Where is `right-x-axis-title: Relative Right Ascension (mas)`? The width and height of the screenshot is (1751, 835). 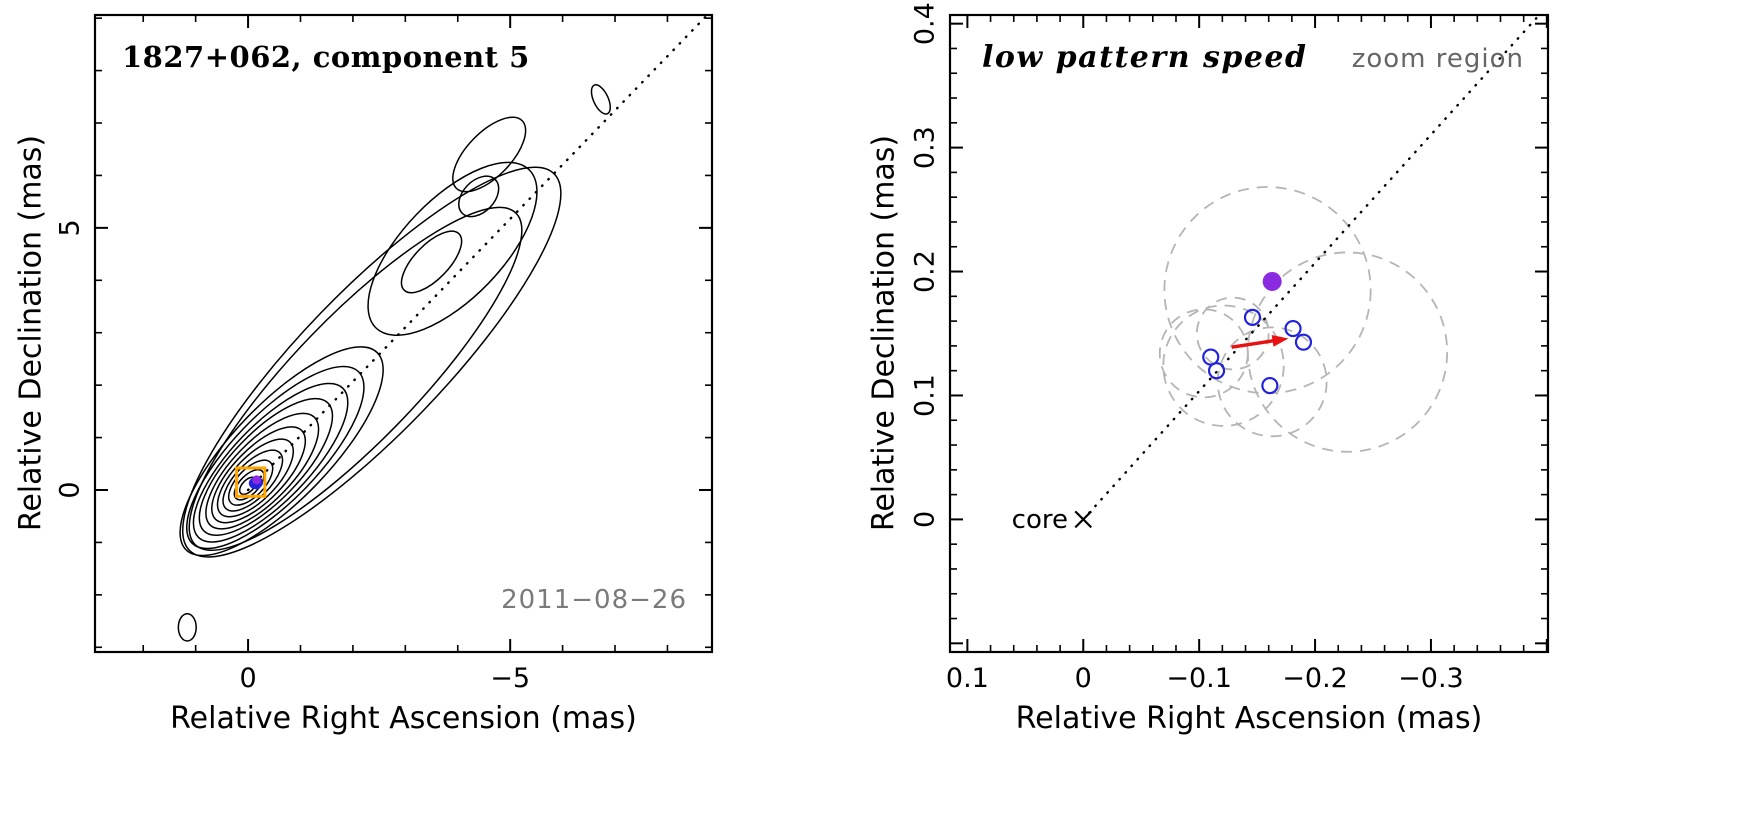
right-x-axis-title: Relative Right Ascension (mas) is located at coordinates (1249, 718).